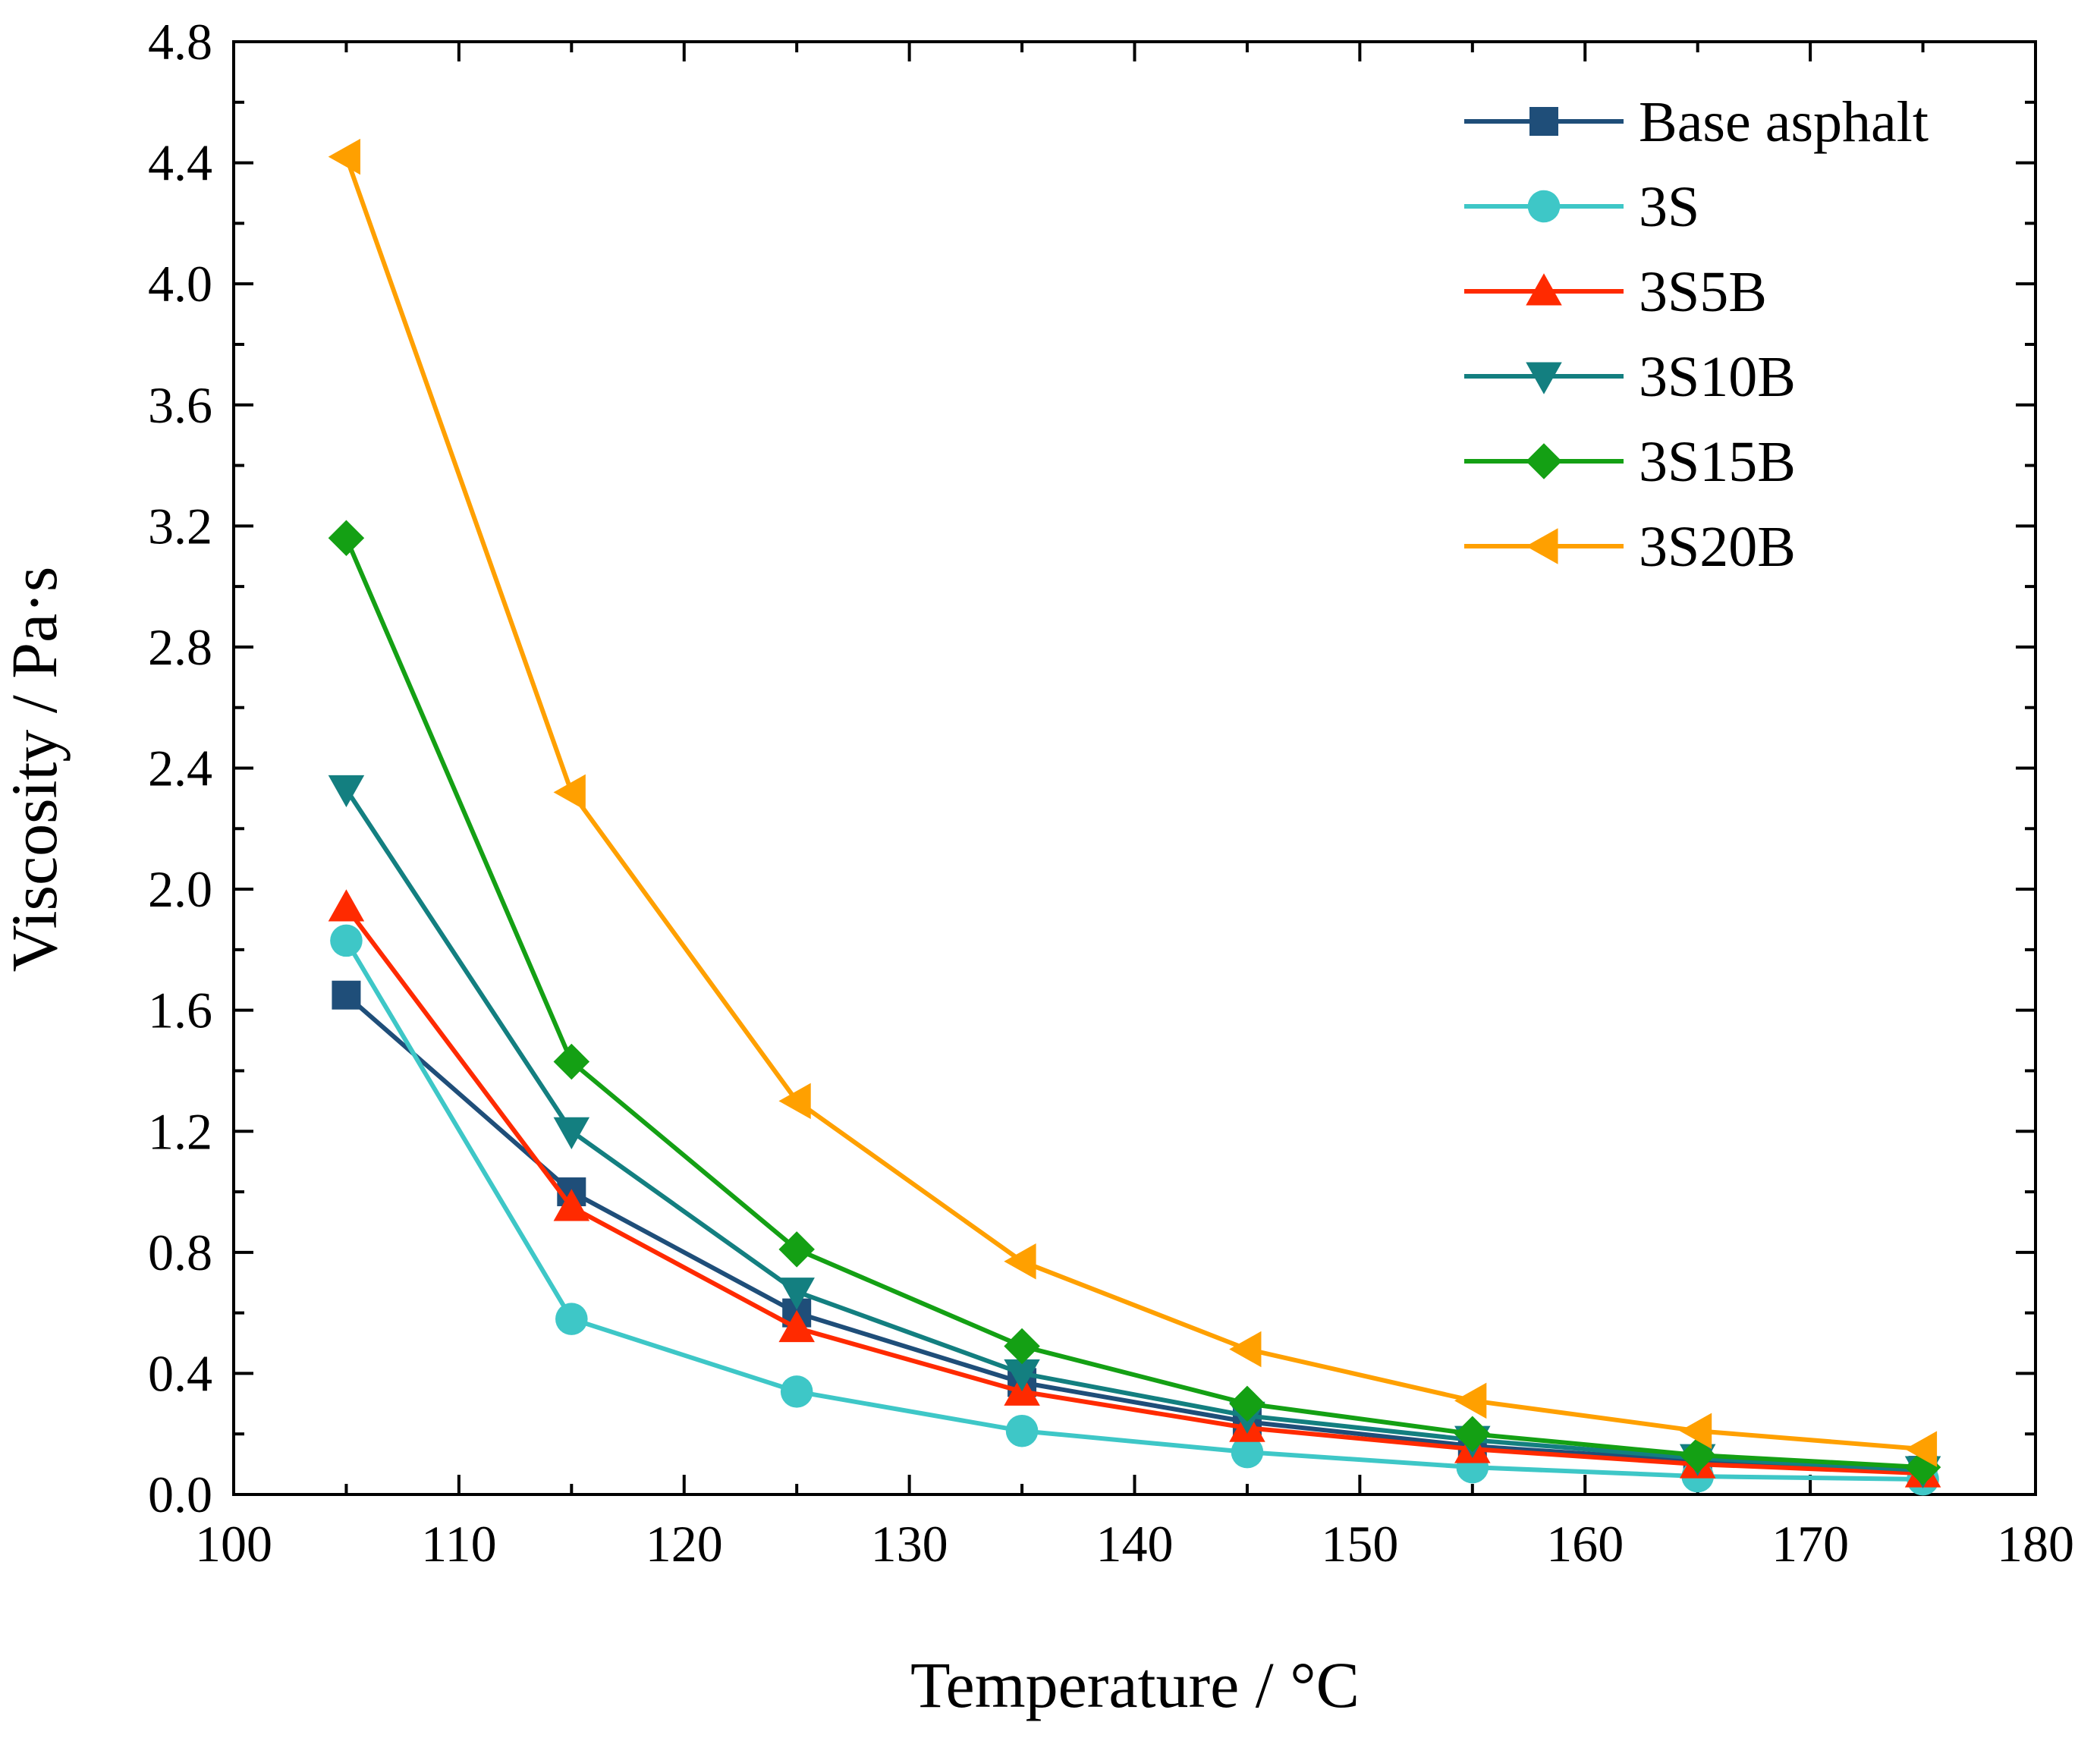  Describe the element at coordinates (180, 405) in the screenshot. I see `y-tick-label: 3.6` at that location.